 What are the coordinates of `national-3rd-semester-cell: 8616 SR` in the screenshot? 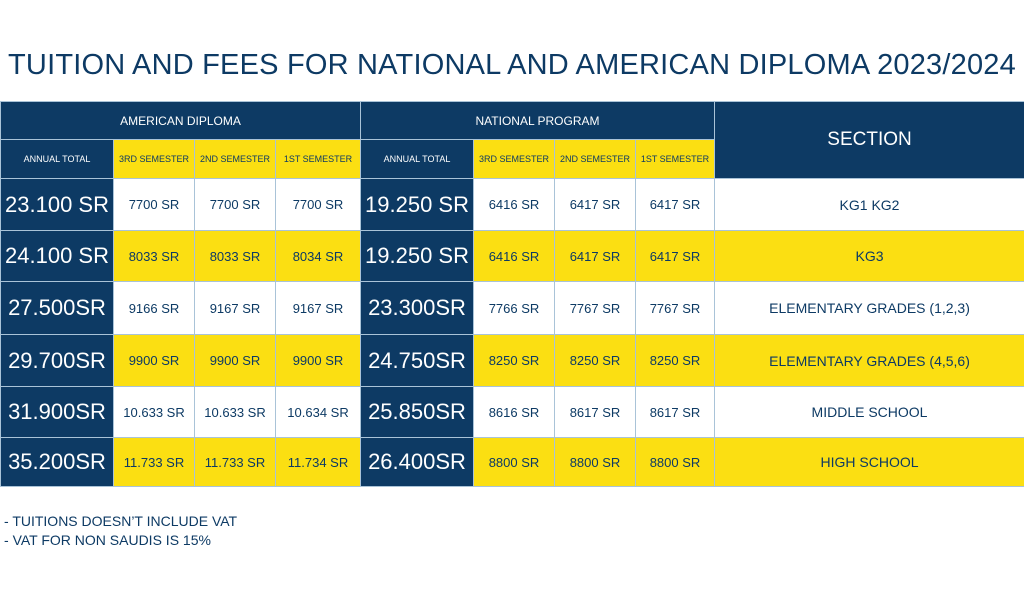 It's located at (514, 412).